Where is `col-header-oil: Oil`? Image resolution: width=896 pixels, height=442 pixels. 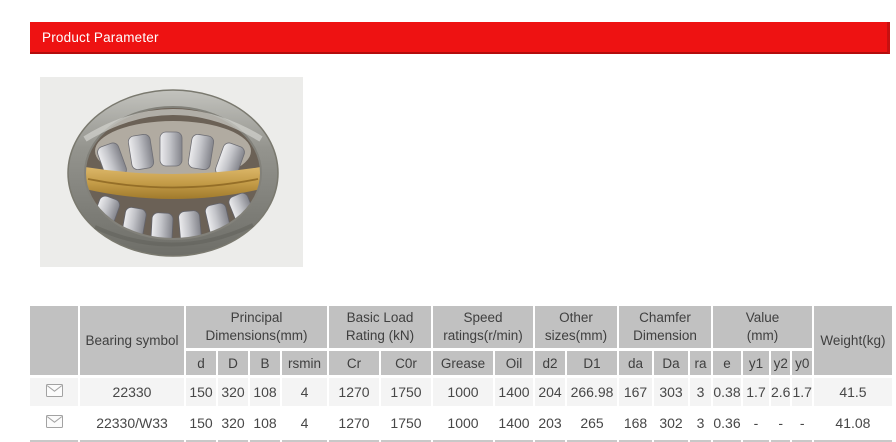 col-header-oil: Oil is located at coordinates (514, 363).